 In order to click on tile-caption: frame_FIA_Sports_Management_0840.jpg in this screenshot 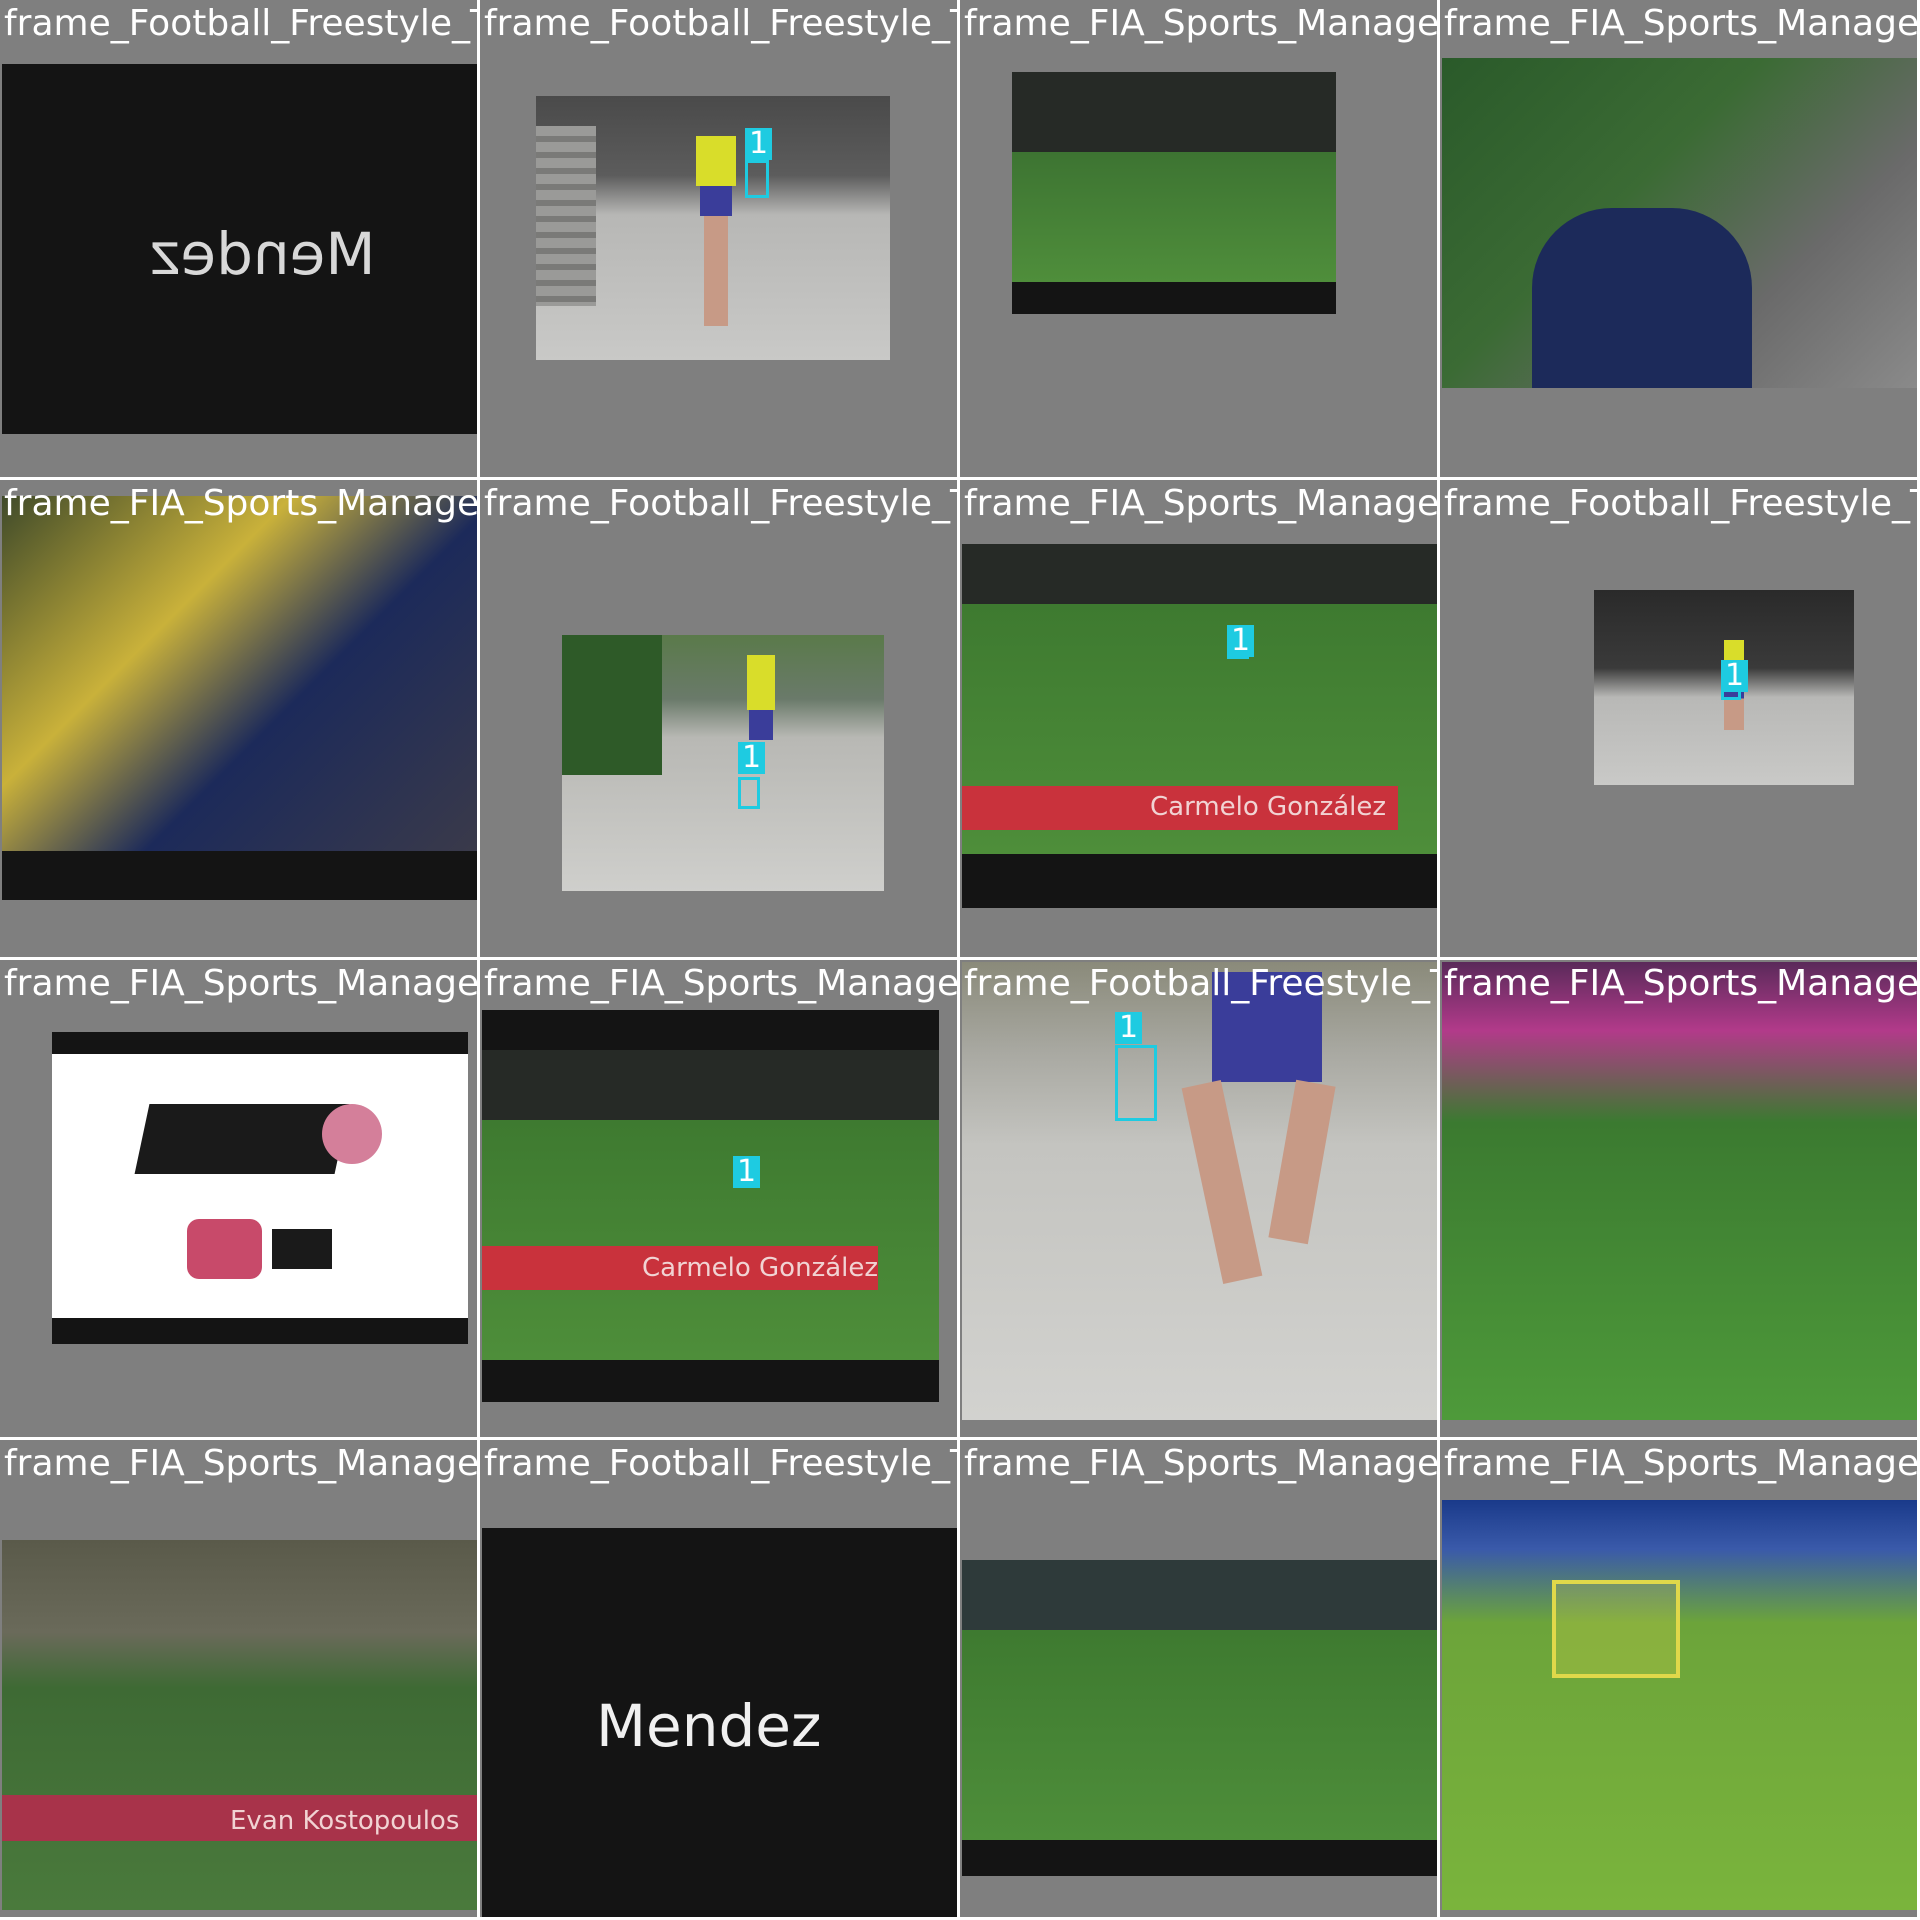, I will do `click(720, 983)`.